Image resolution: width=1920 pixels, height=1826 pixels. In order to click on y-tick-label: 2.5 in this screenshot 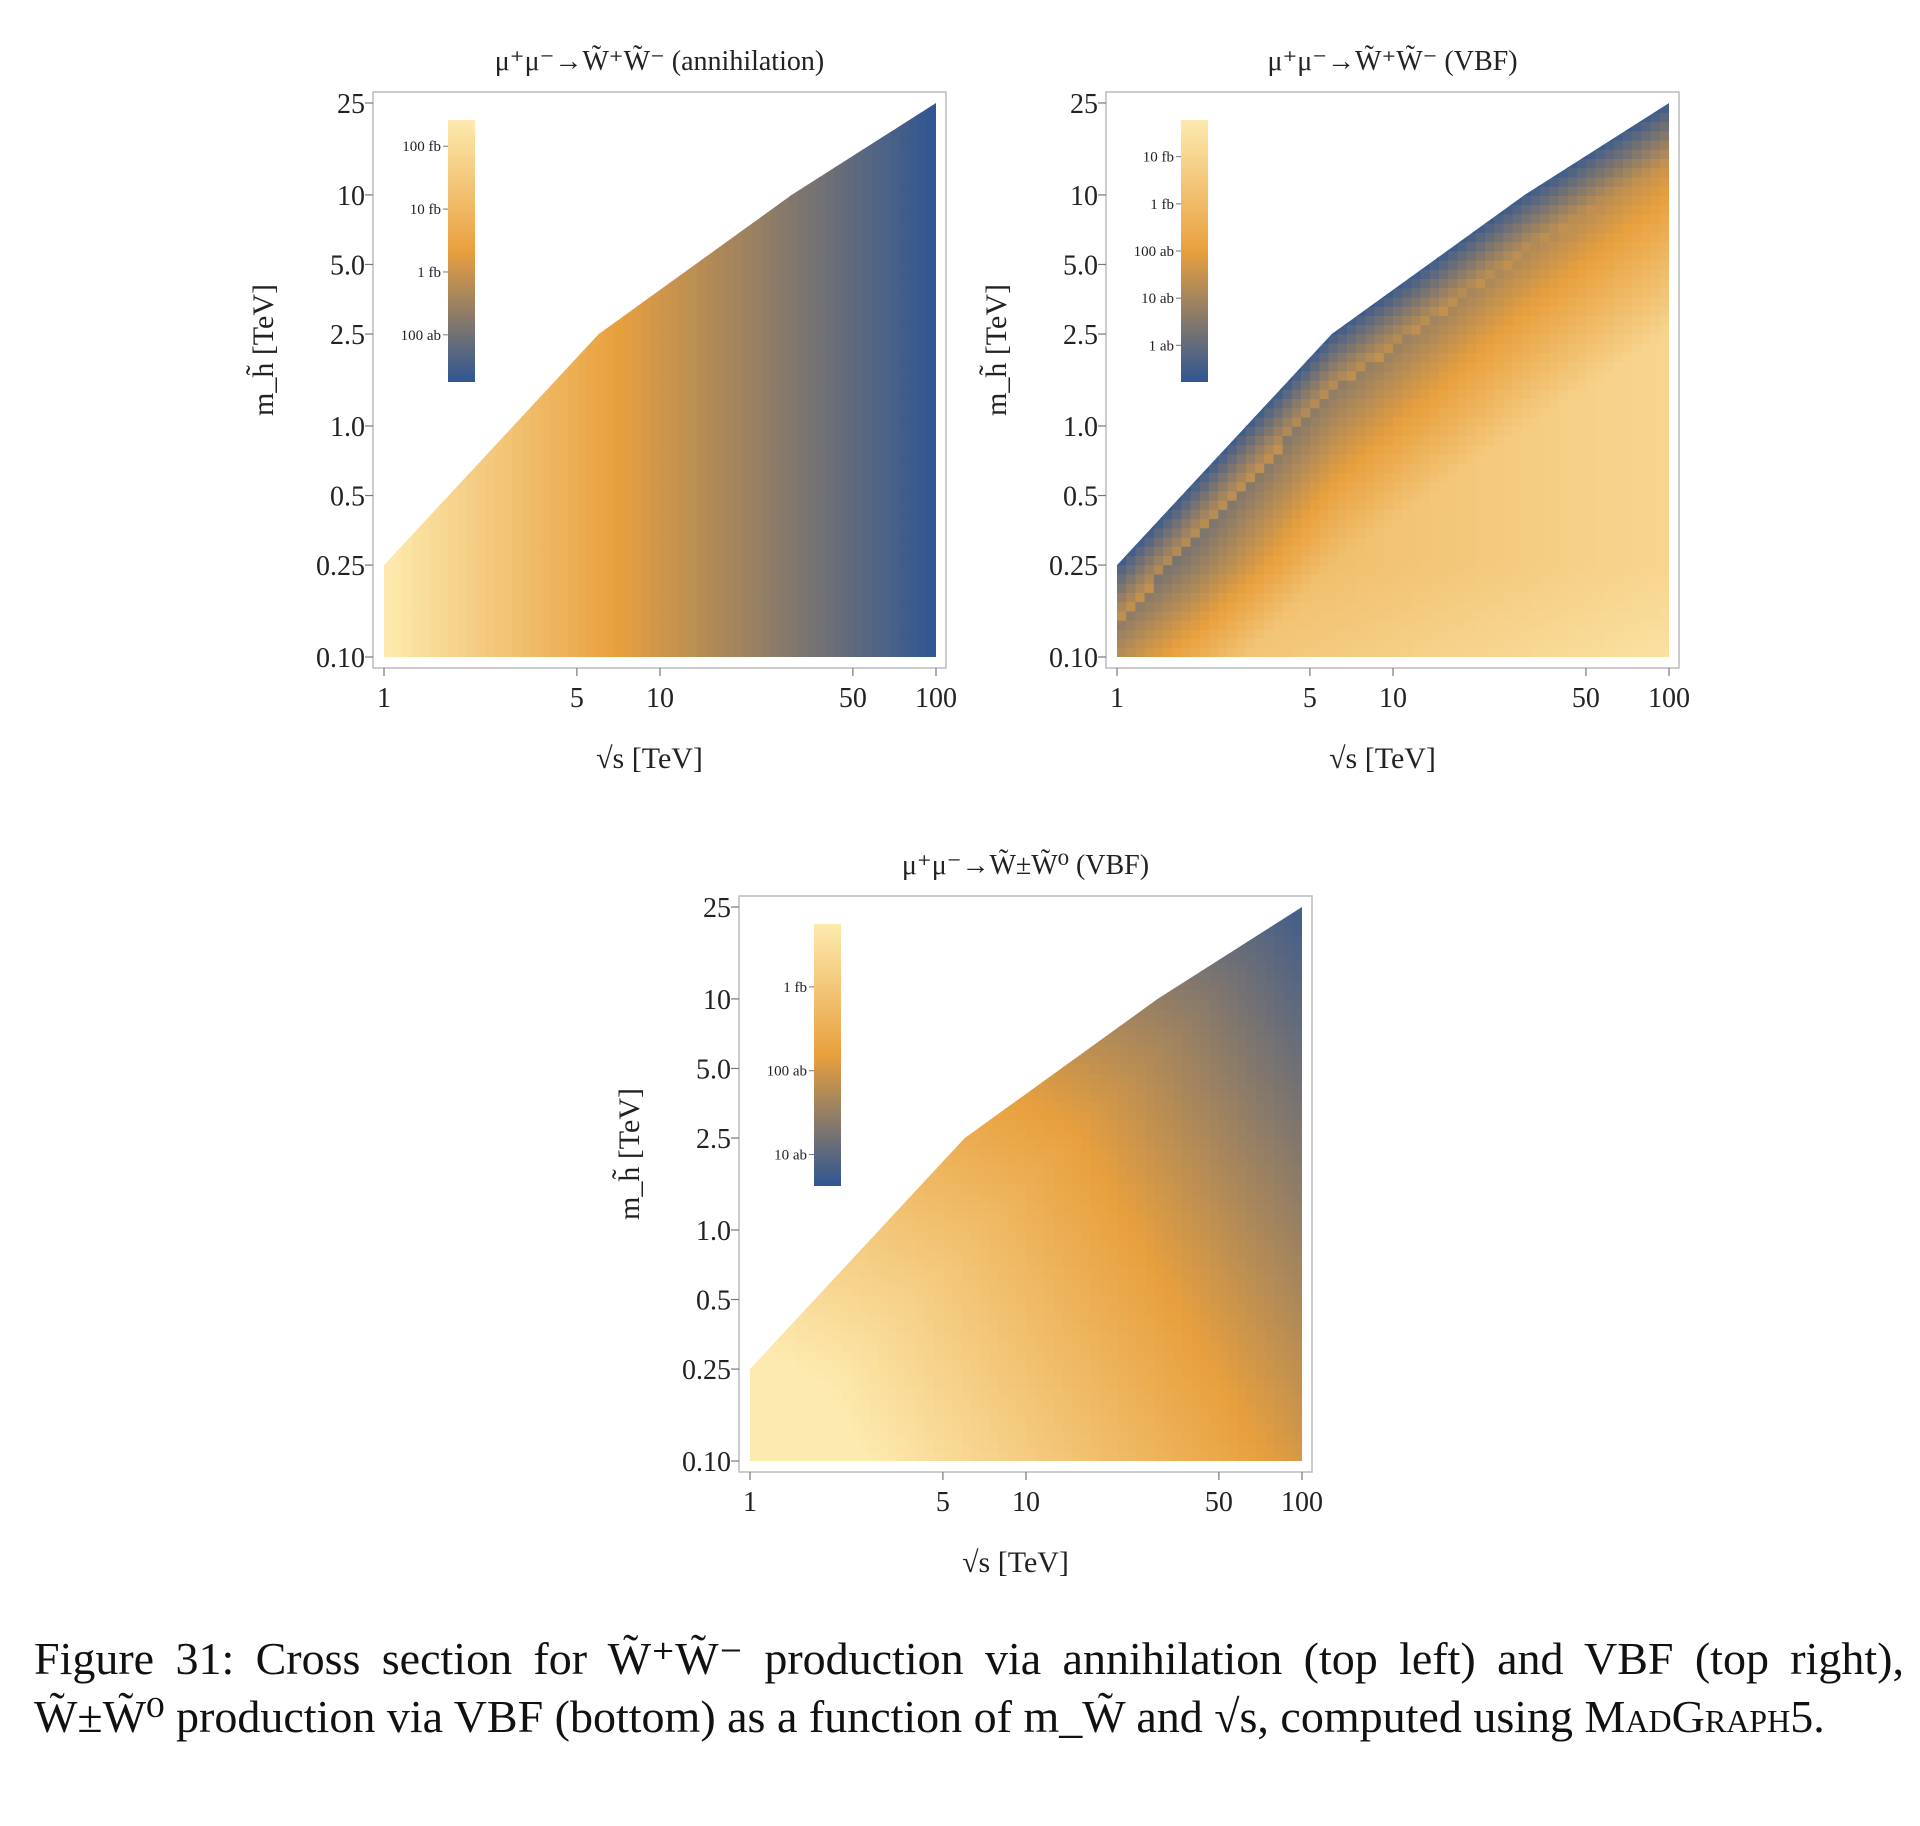, I will do `click(347, 335)`.